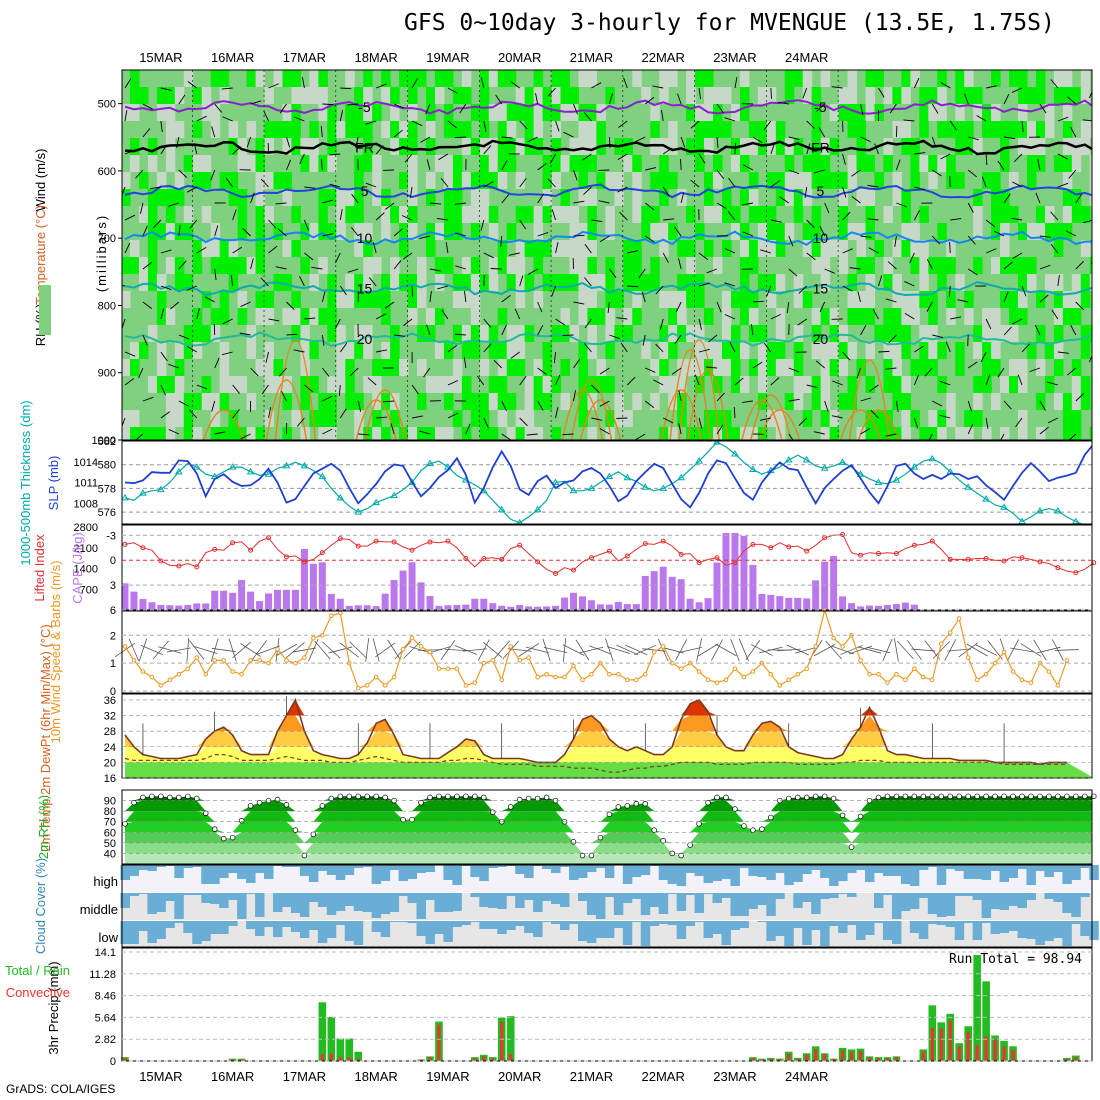 The height and width of the screenshot is (1100, 1100). I want to click on legend-convective: Convective, so click(38, 992).